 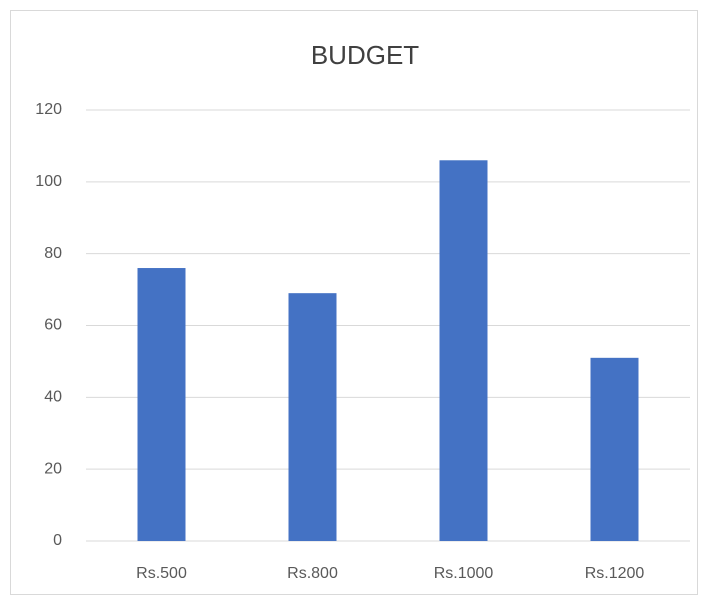 I want to click on y-tick-label: 80, so click(x=53, y=253).